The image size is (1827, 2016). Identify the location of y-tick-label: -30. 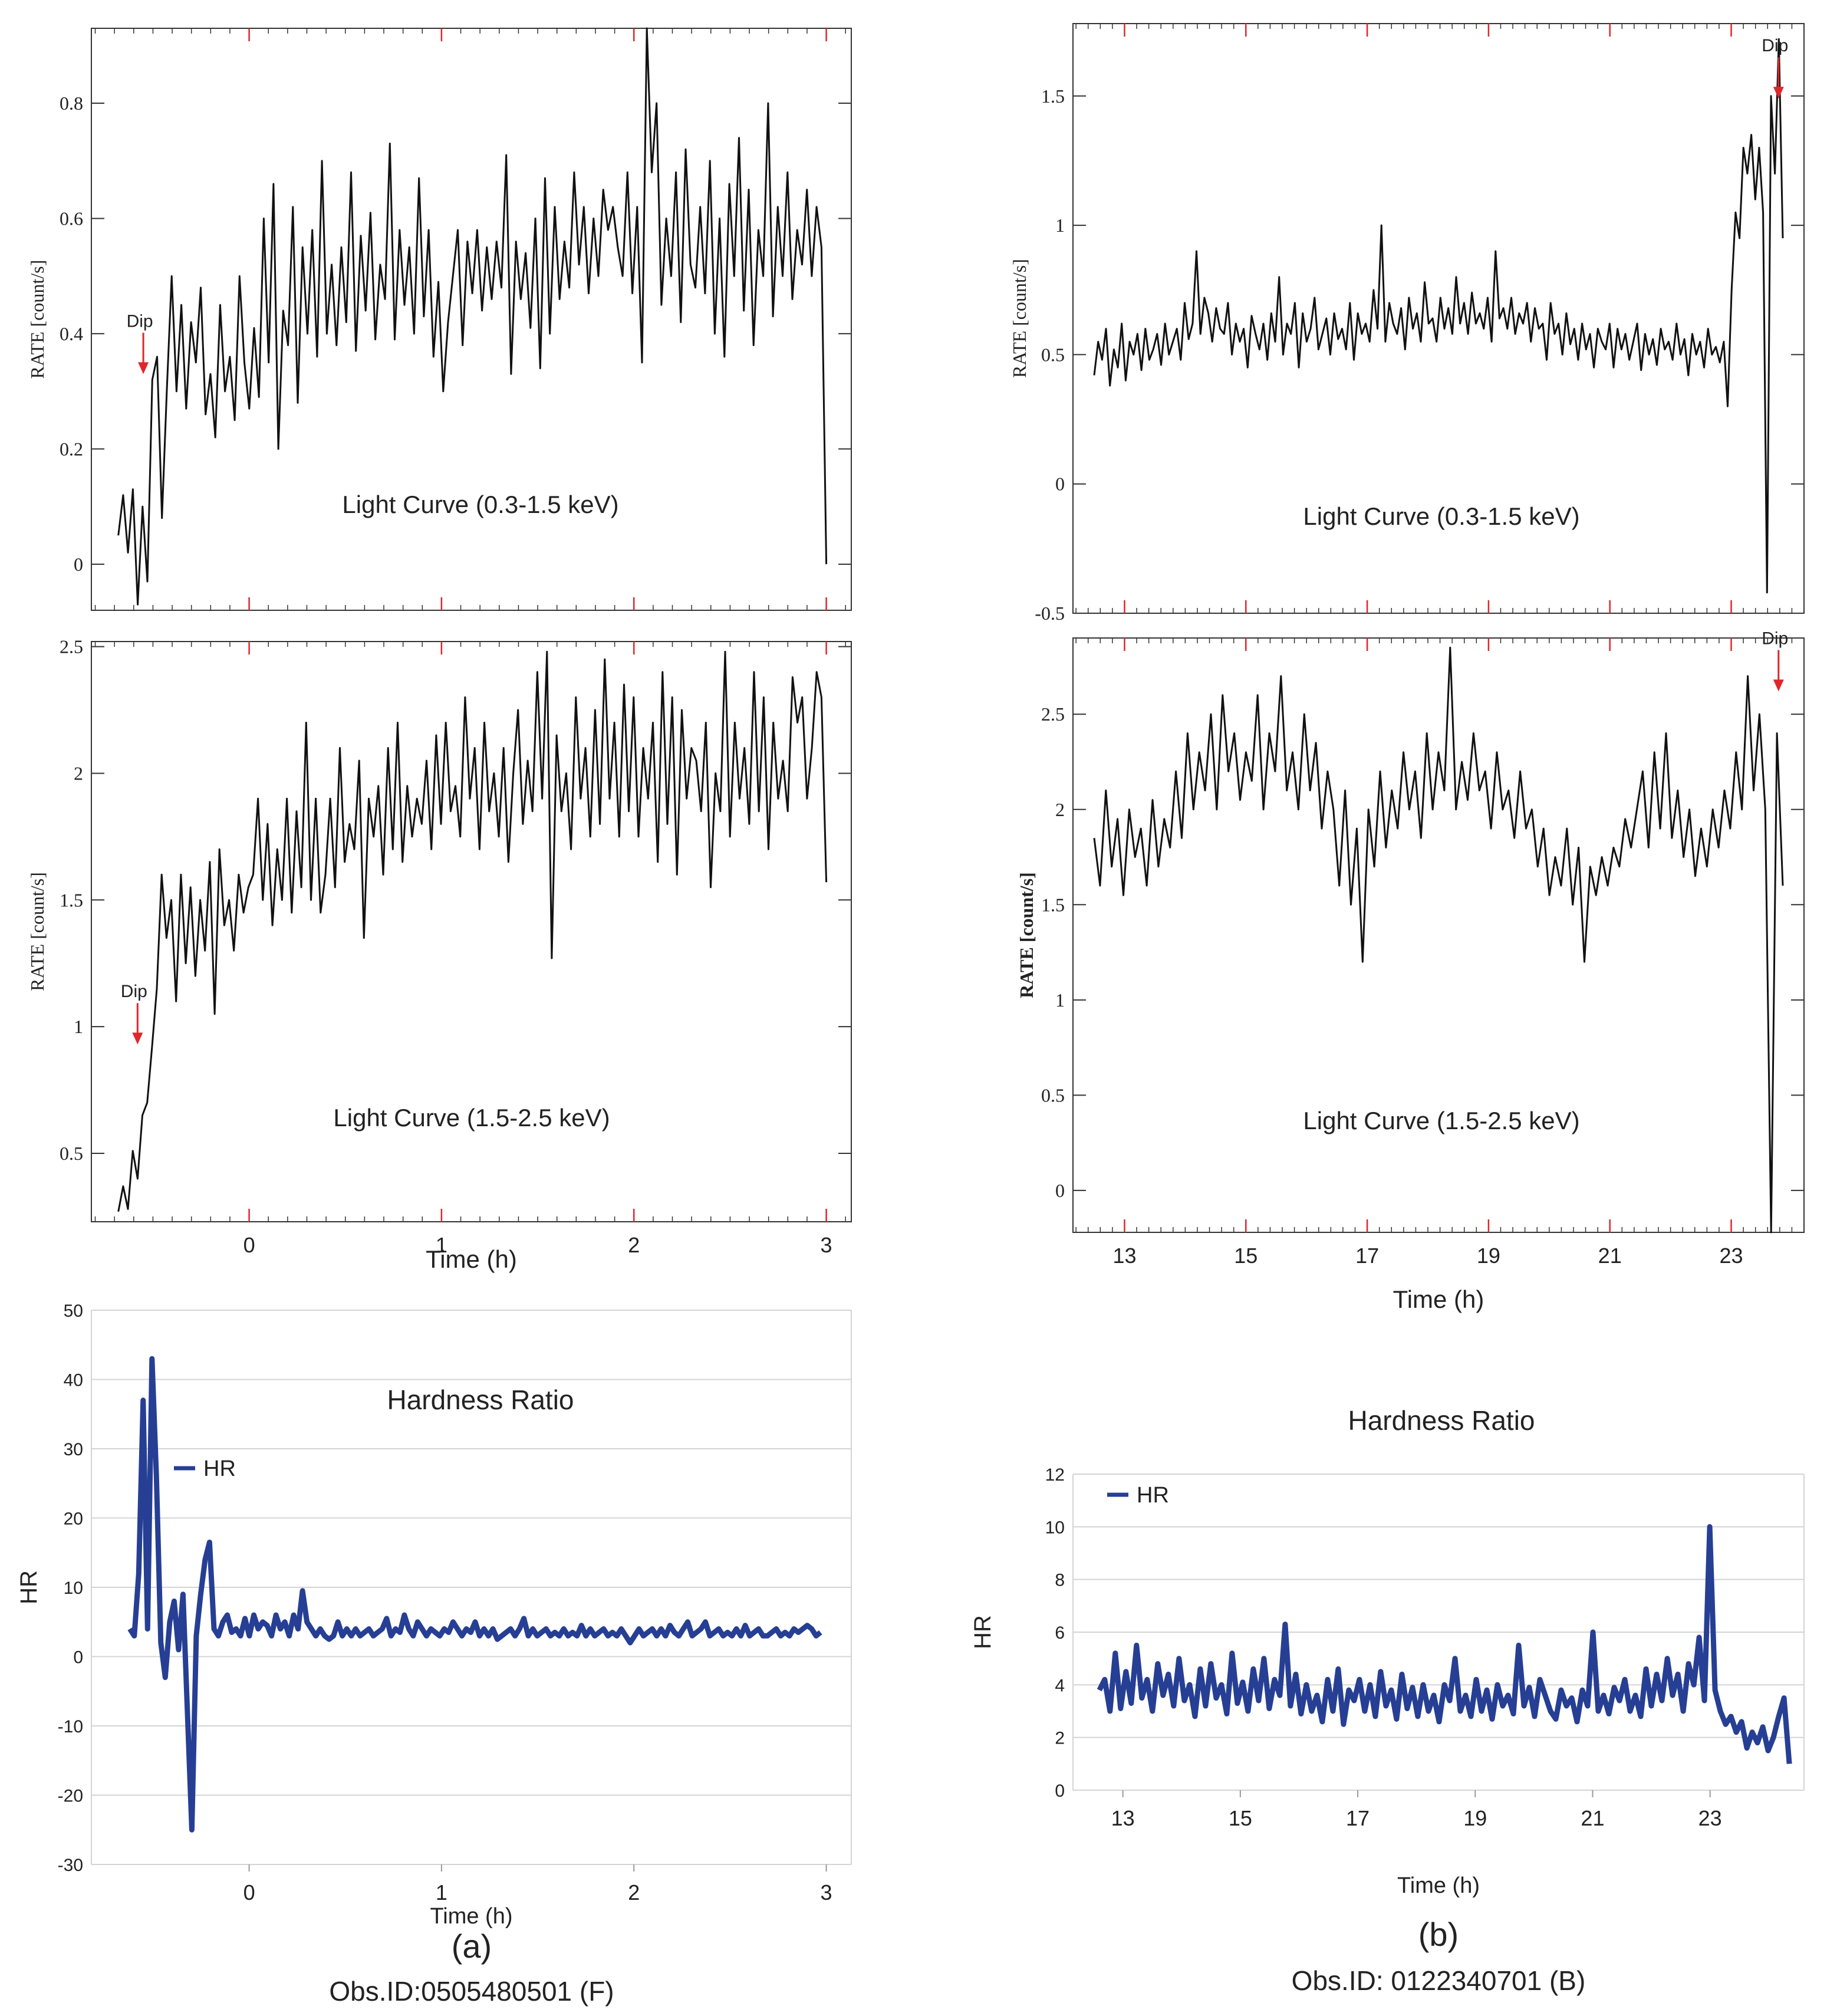
(71, 1865).